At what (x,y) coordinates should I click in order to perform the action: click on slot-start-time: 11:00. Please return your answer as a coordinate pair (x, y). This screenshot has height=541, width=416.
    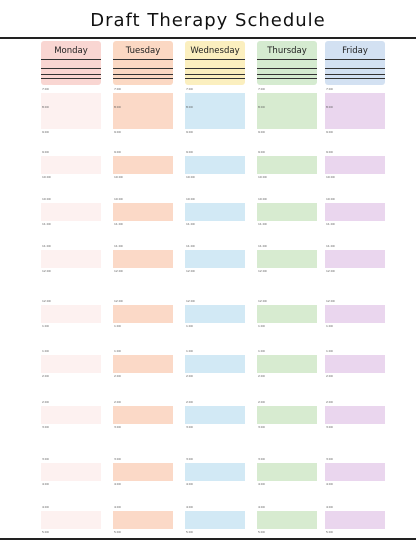
    Looking at the image, I should click on (330, 246).